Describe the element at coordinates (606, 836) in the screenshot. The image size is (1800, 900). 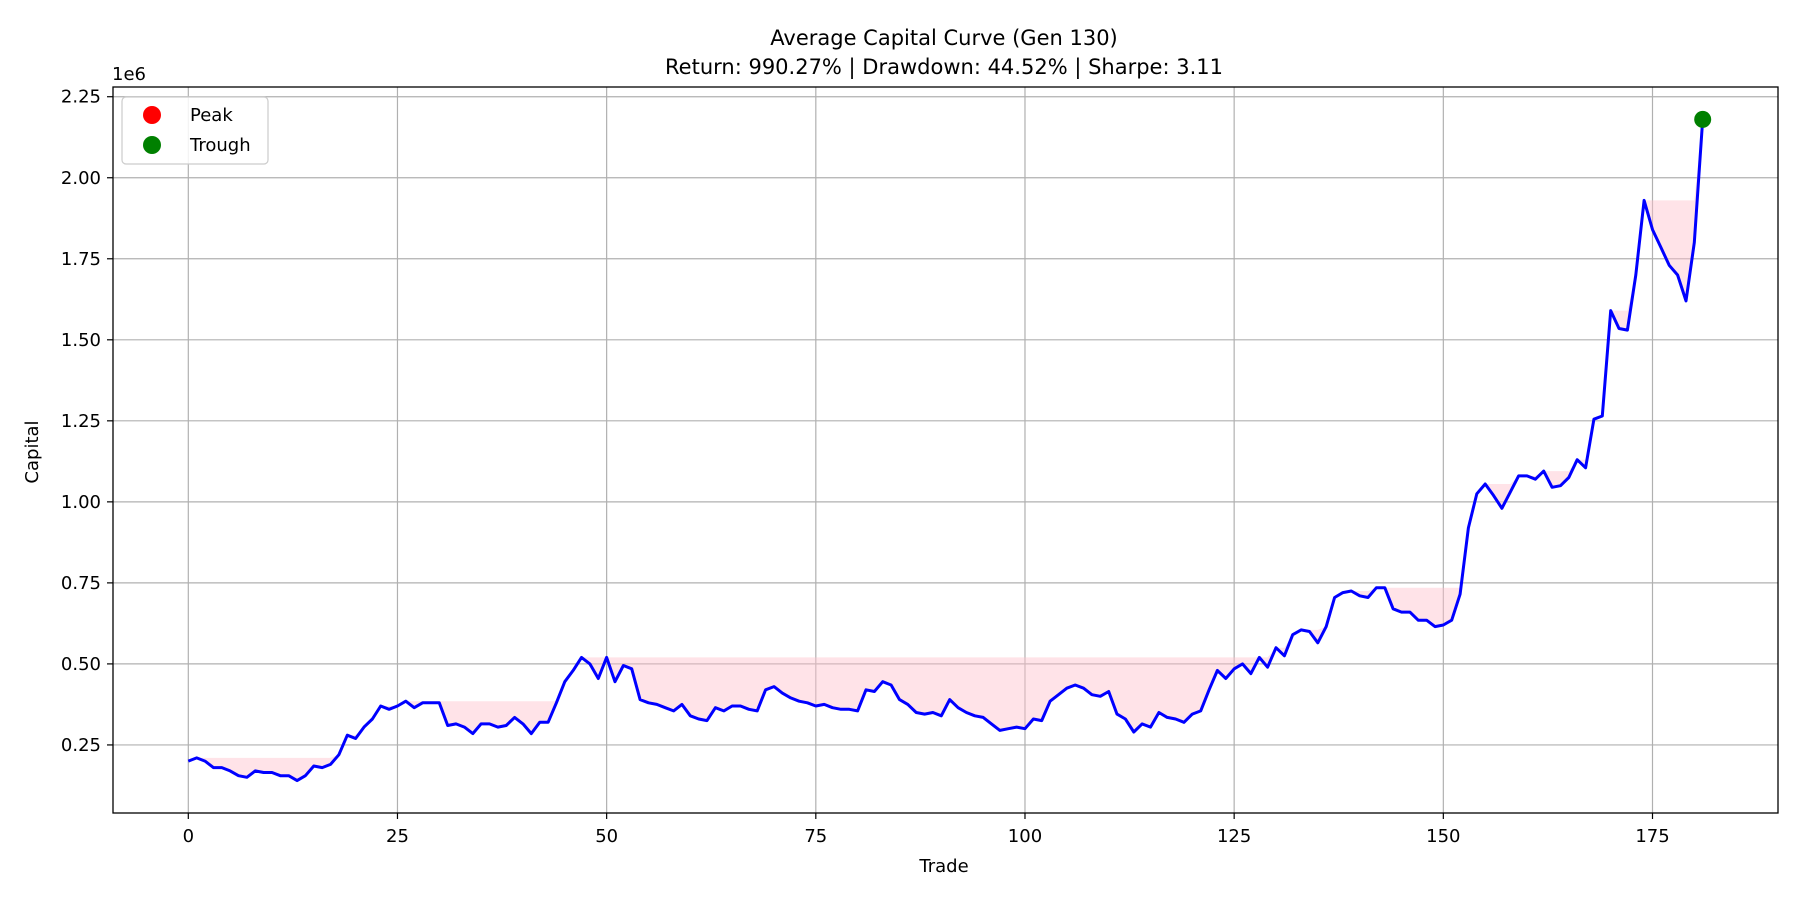
I see `x-tick-label: 50` at that location.